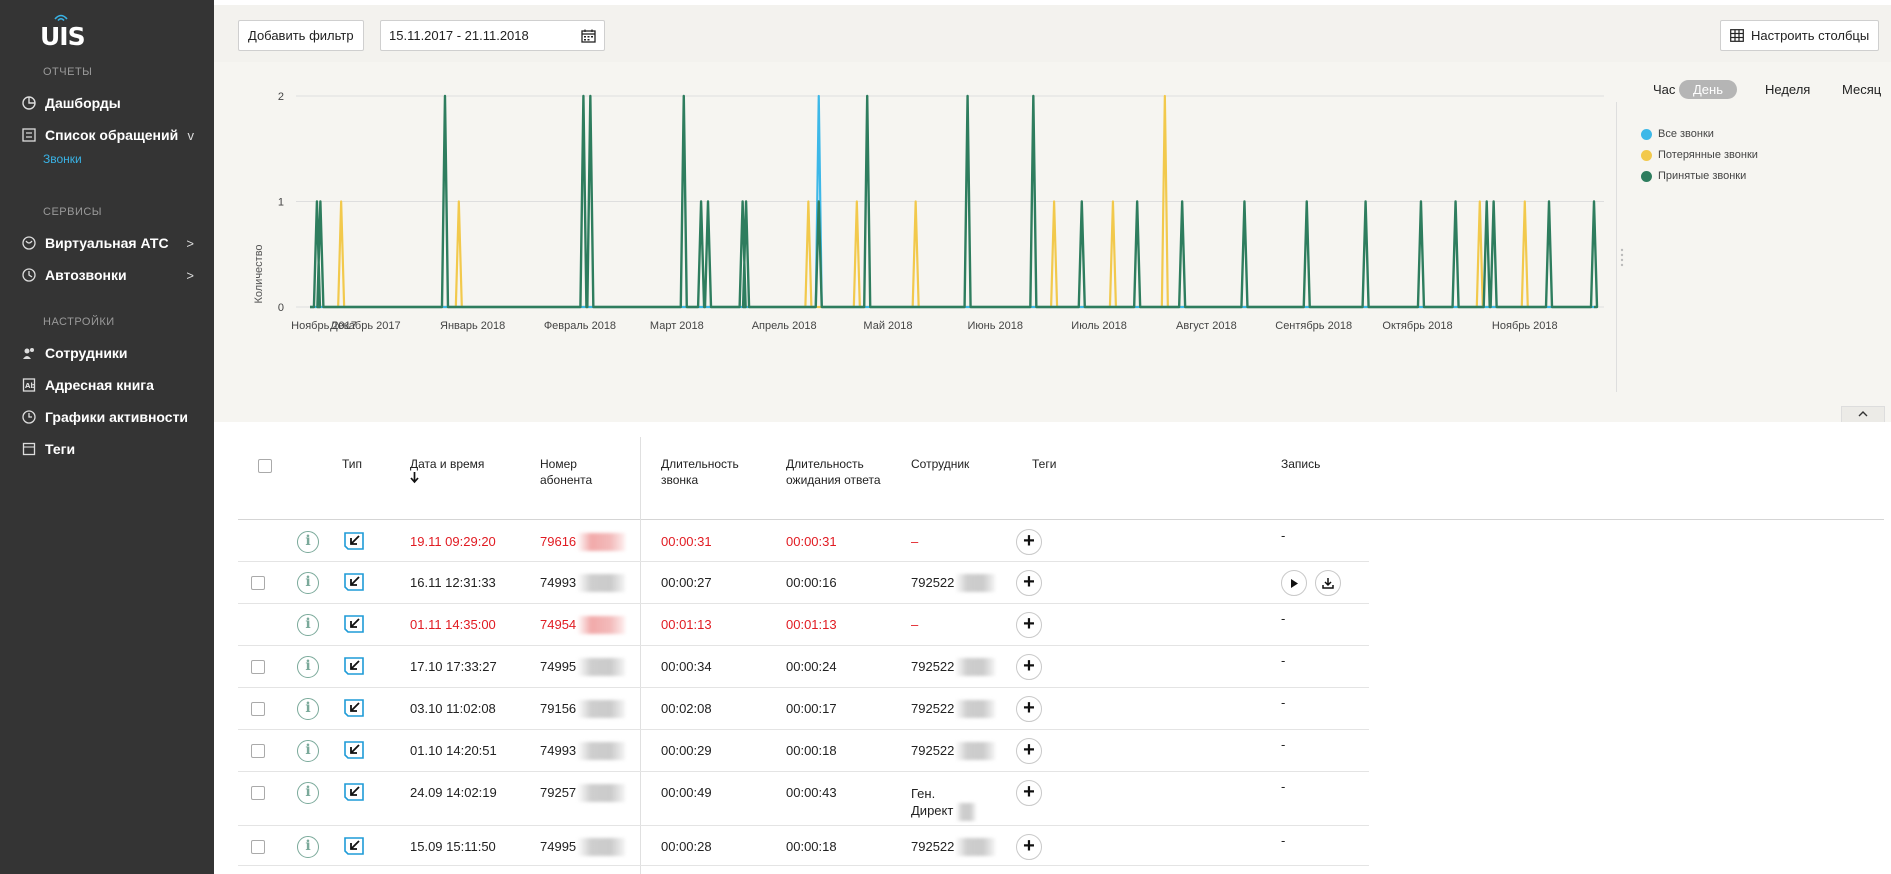 The width and height of the screenshot is (1891, 874). Describe the element at coordinates (933, 750) in the screenshot. I see `employee-name: 792522` at that location.